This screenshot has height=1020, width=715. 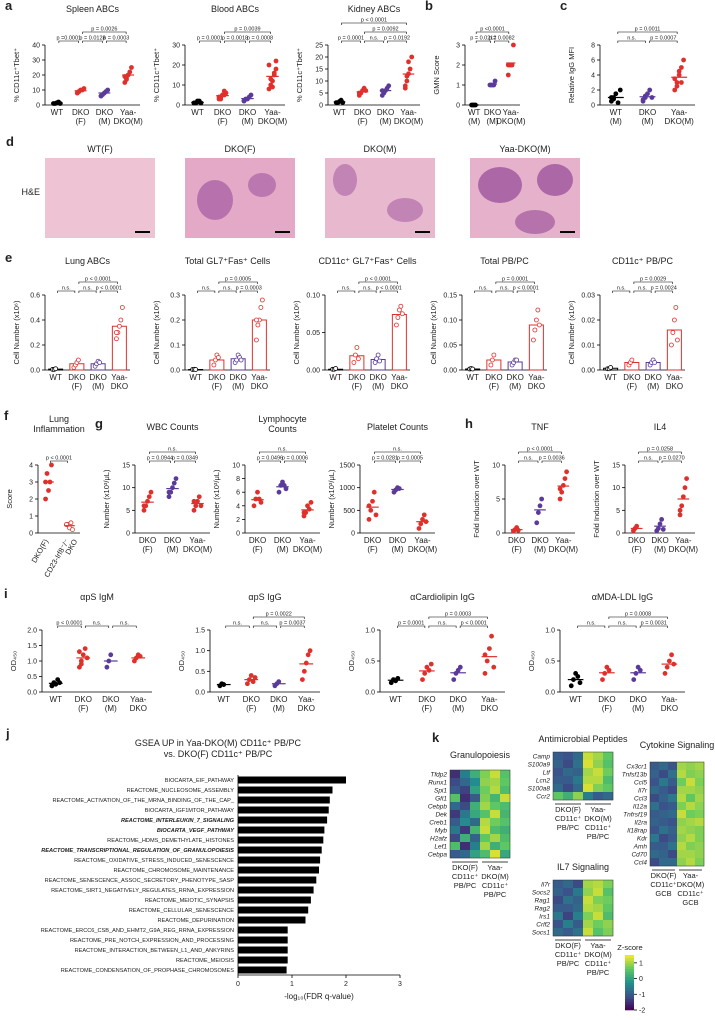 What do you see at coordinates (292, 984) in the screenshot?
I see `x-tick-label: 1` at bounding box center [292, 984].